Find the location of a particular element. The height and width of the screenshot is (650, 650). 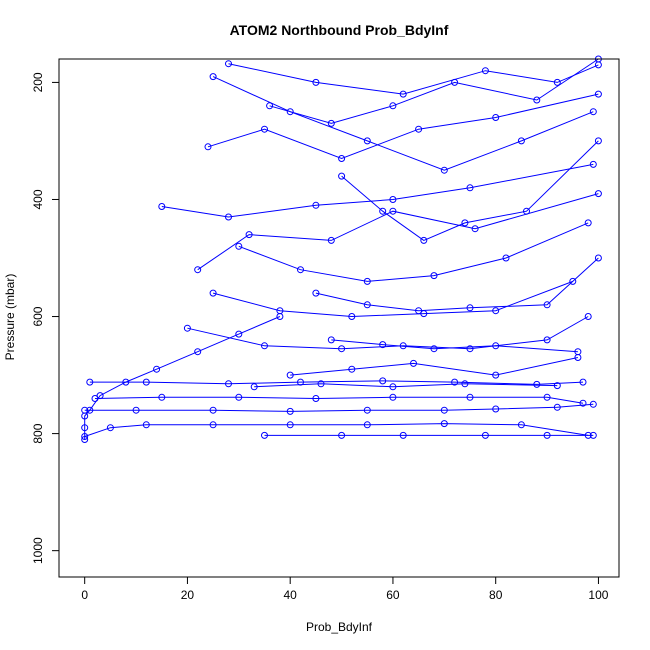

y-tick-label-200: 200 is located at coordinates (38, 82).